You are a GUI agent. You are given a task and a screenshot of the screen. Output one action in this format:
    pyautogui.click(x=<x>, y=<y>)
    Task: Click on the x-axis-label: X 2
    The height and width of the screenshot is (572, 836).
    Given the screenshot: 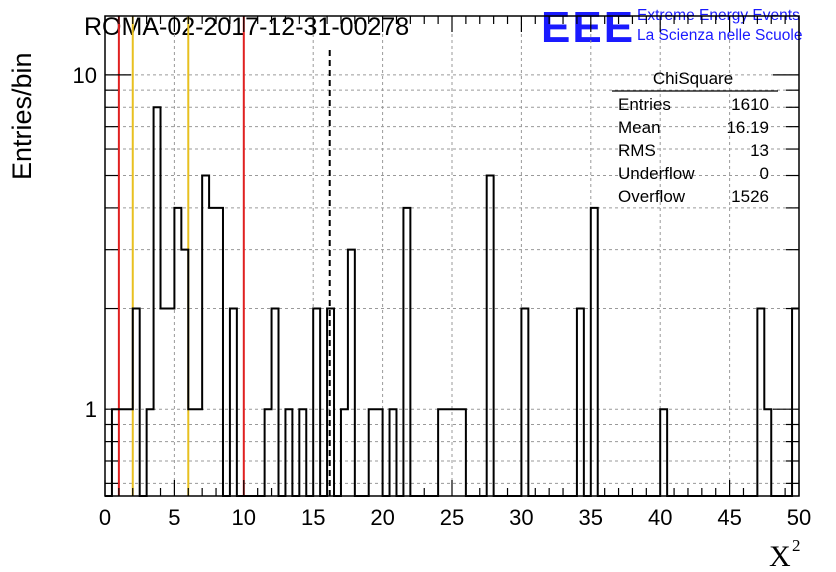 What is the action you would take?
    pyautogui.click(x=785, y=554)
    